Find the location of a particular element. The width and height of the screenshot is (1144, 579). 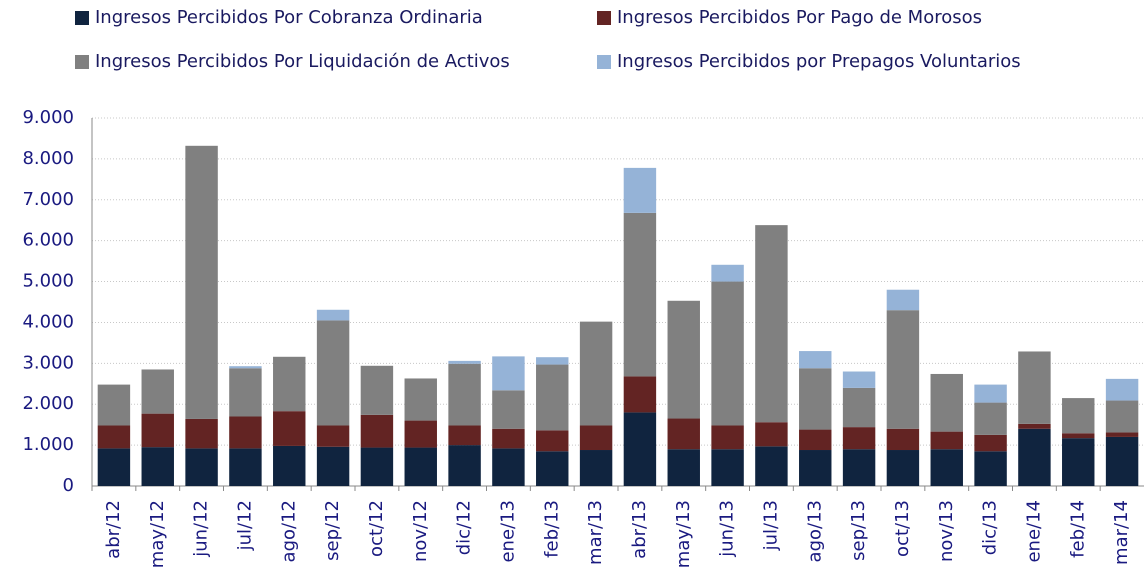

x-tick-label: dic/13 is located at coordinates (990, 527).